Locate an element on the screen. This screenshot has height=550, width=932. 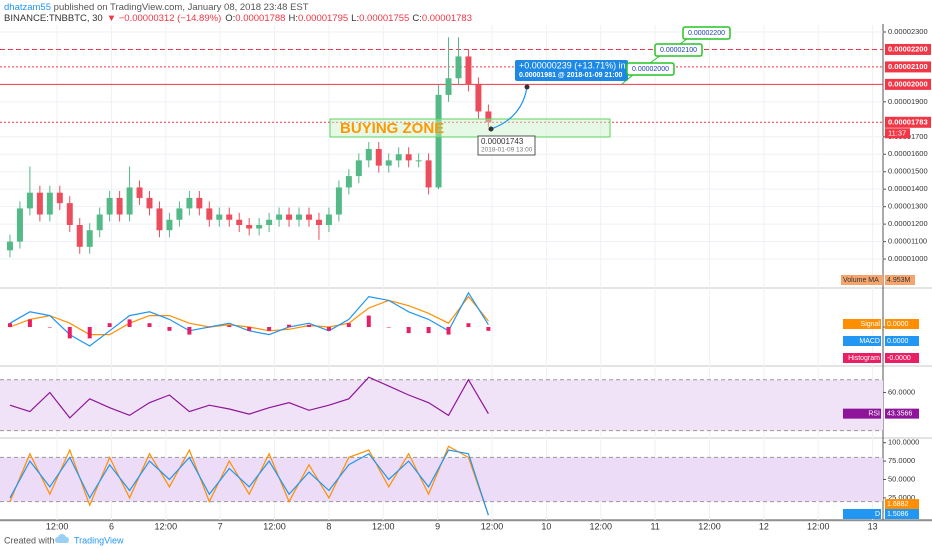
level-label: 0.00001783 is located at coordinates (908, 121).